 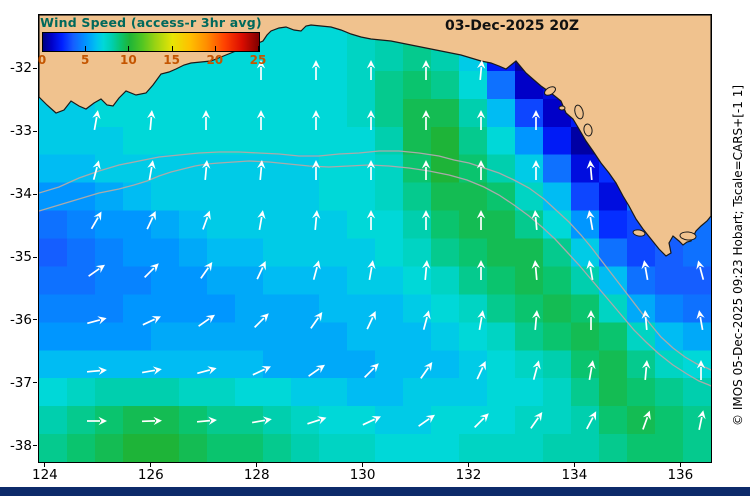 I want to click on colorbar-title: Wind Speed (access-r 3hr avg), so click(x=151, y=22).